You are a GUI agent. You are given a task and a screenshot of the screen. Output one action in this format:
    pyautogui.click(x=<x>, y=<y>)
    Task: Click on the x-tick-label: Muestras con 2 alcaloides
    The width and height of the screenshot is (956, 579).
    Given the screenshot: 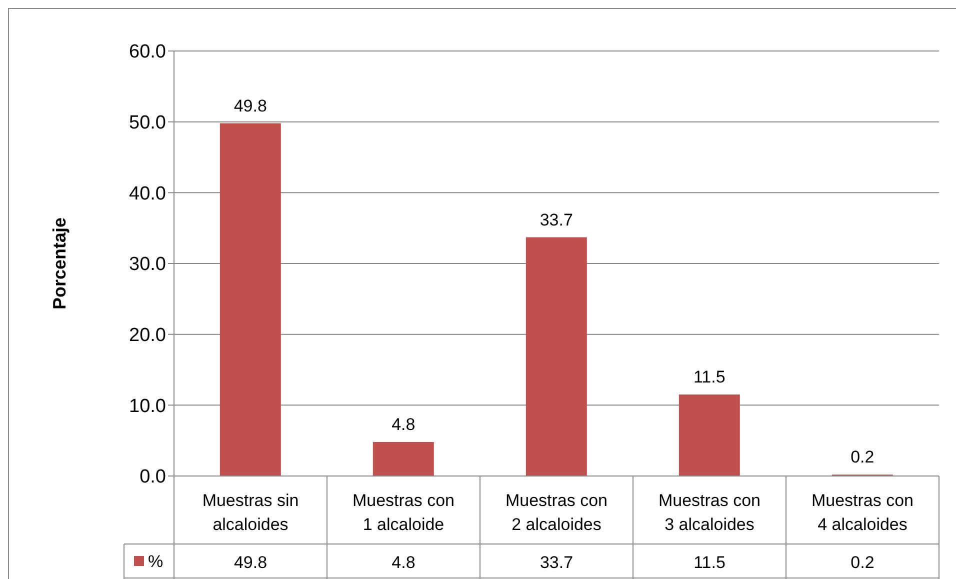 What is the action you would take?
    pyautogui.click(x=556, y=512)
    